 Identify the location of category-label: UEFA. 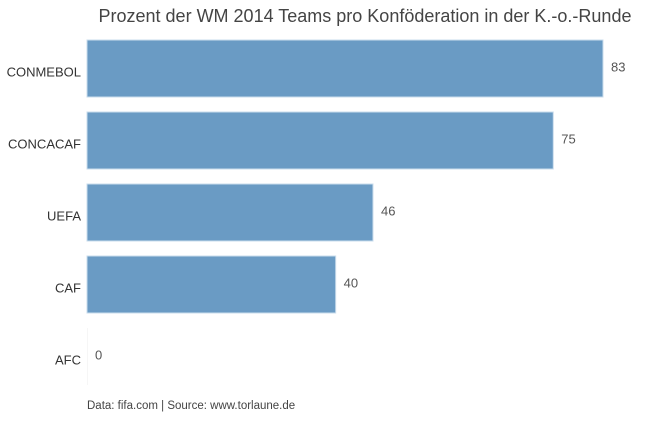
(64, 216).